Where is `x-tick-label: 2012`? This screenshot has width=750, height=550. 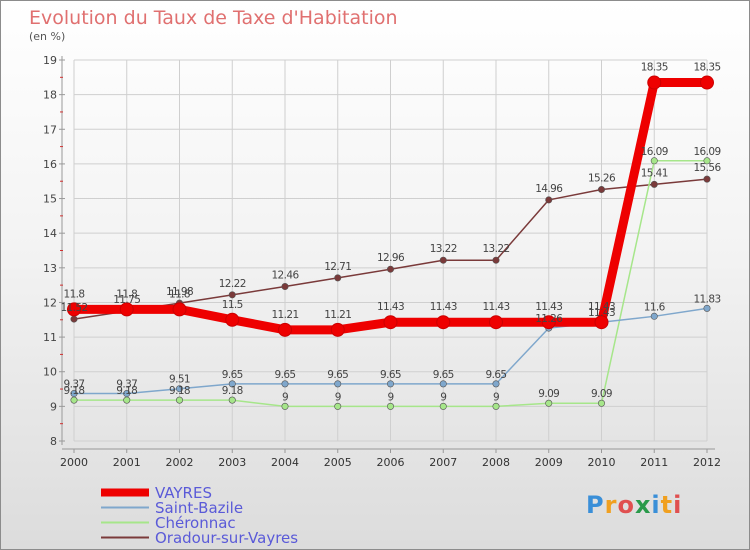
x-tick-label: 2012 is located at coordinates (707, 462).